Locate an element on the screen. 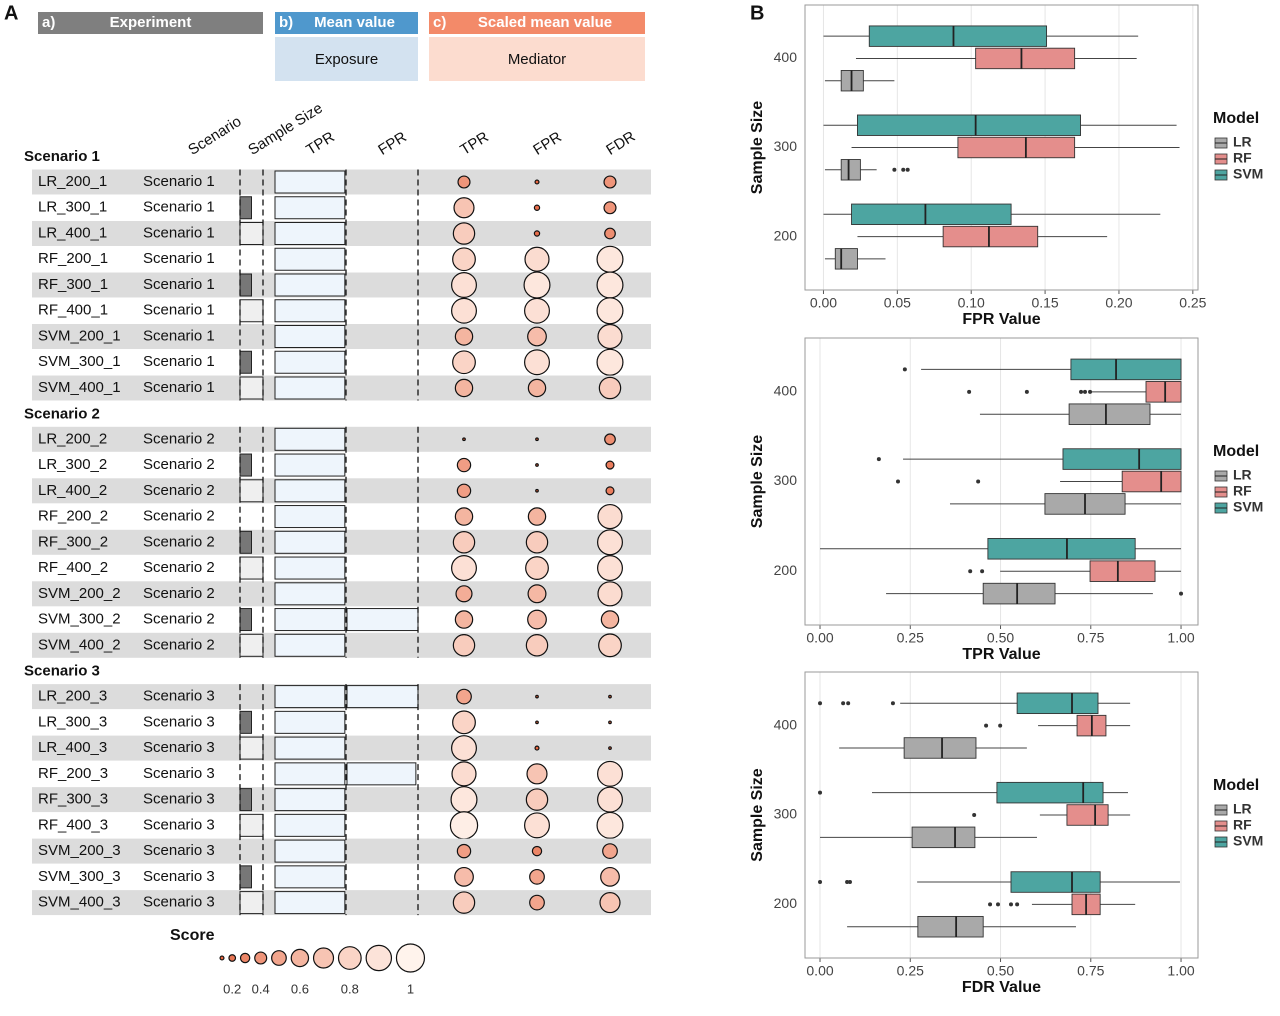 This screenshot has width=1280, height=1016. row-id: SVM_300_2 is located at coordinates (79, 619).